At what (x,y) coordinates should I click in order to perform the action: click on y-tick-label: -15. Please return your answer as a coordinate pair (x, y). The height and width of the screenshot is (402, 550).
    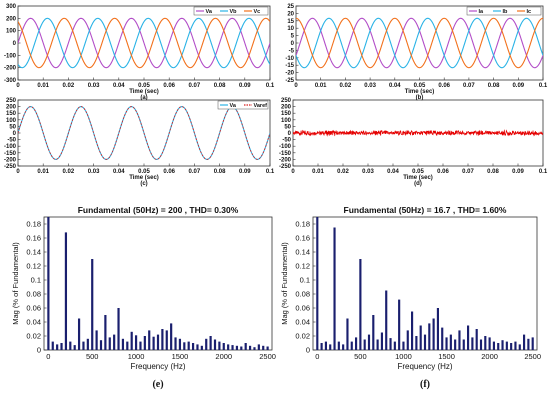
    Looking at the image, I should click on (289, 66).